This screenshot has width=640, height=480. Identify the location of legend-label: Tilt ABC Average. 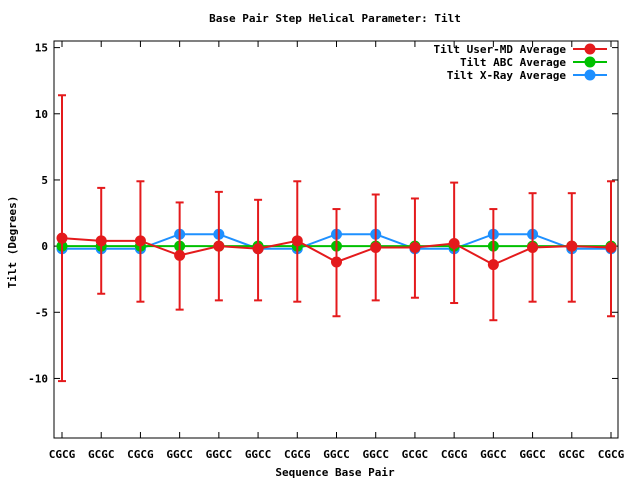
(513, 62).